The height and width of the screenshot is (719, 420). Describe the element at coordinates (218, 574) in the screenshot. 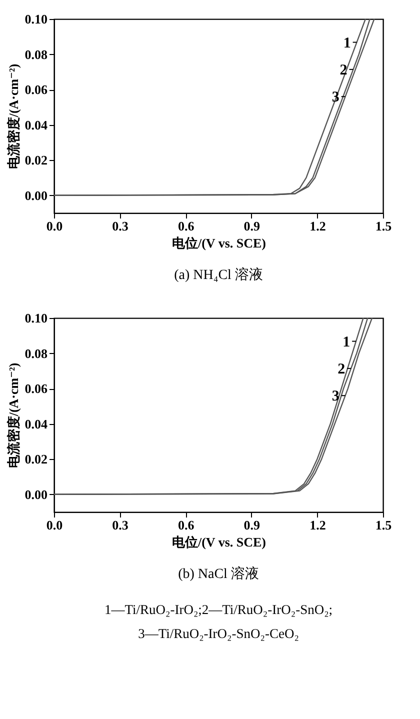

I see `text: (b) NaCl 溶液` at that location.